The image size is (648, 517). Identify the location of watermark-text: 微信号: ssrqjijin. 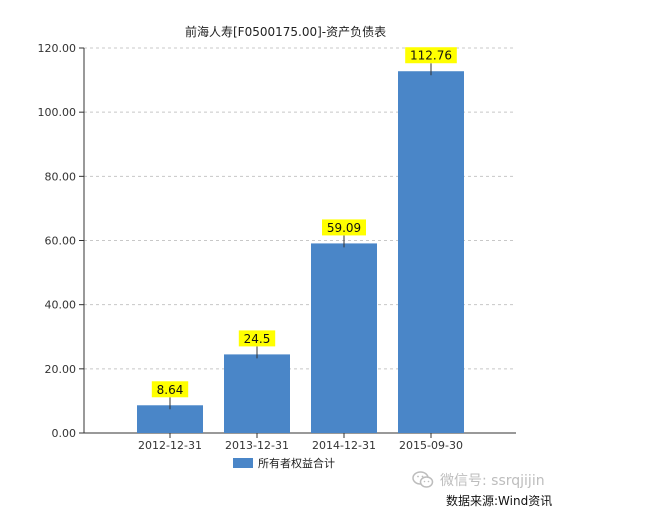
(492, 481).